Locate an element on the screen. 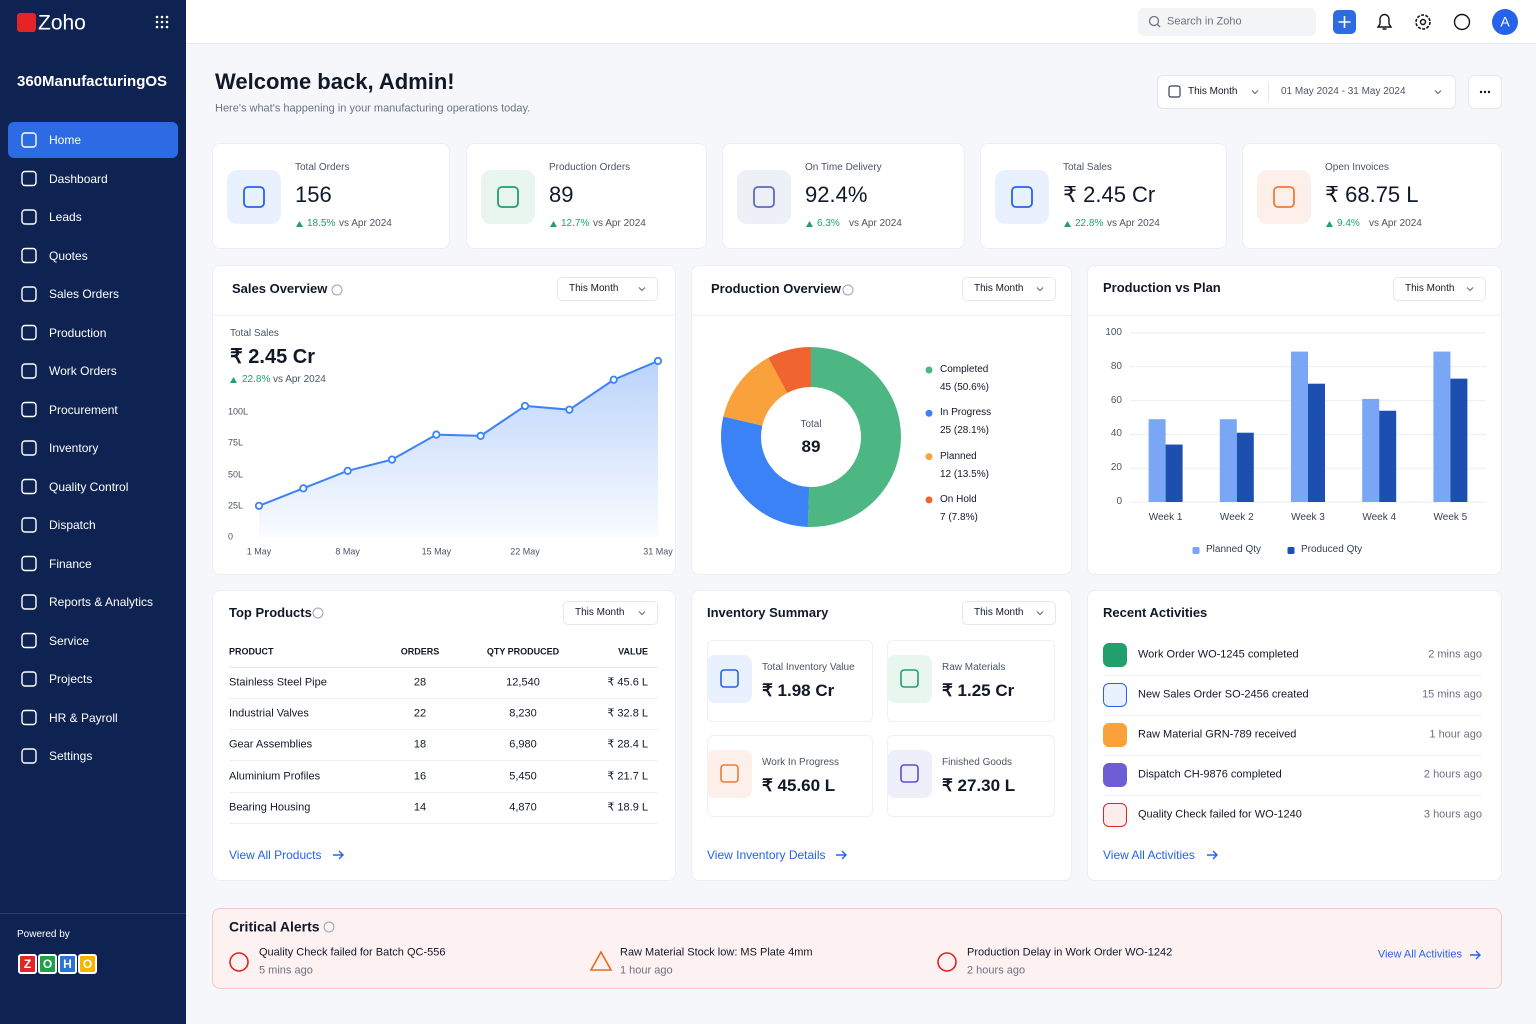  nav-item: Dashboard is located at coordinates (78, 178).